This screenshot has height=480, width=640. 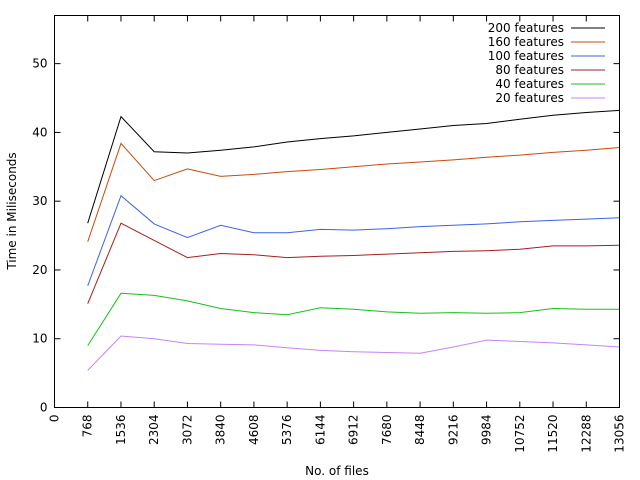 What do you see at coordinates (553, 434) in the screenshot?
I see `x-tick-label: 11520` at bounding box center [553, 434].